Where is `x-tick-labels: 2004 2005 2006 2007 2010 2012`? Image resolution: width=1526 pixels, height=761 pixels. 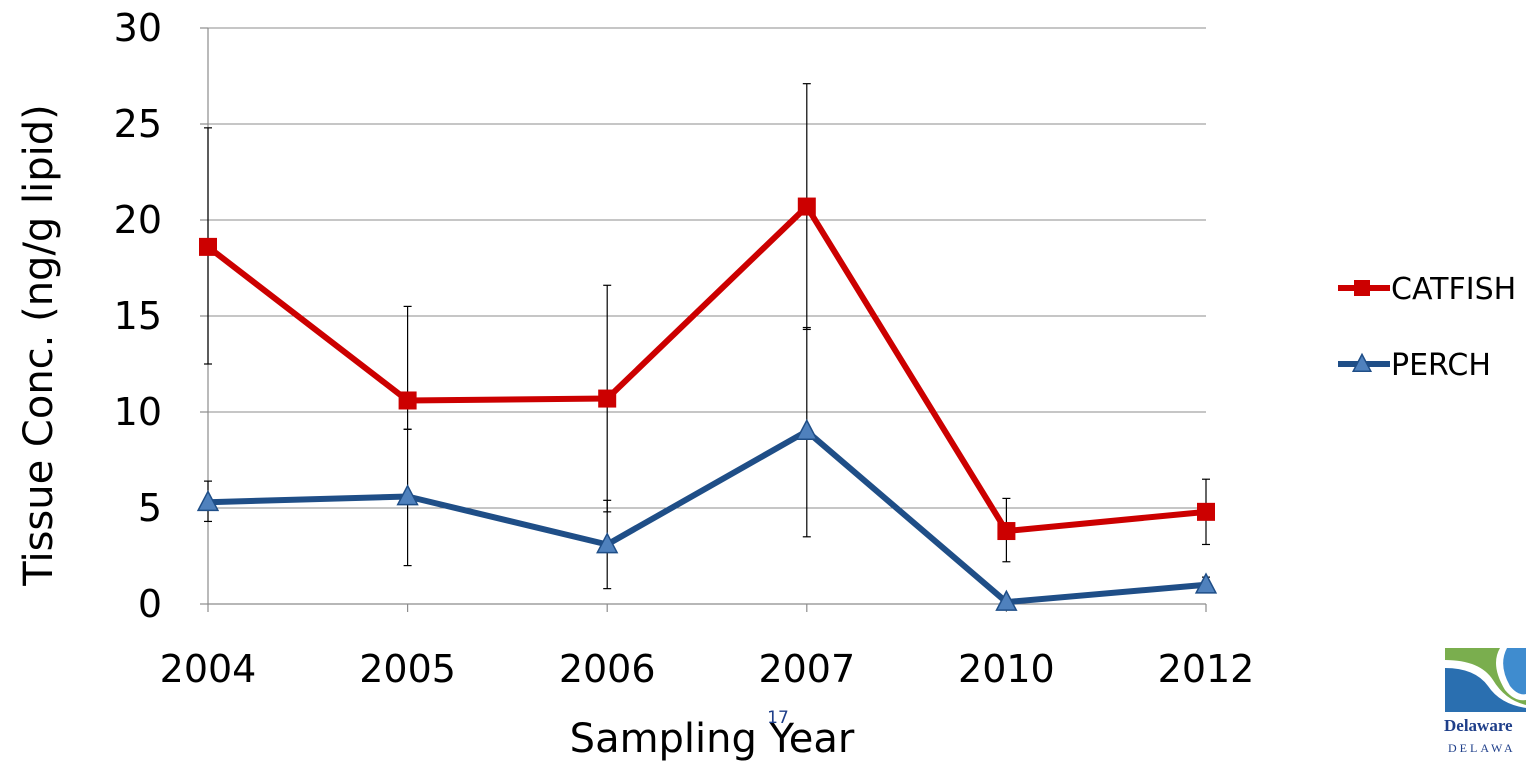
x-tick-labels: 2004 2005 2006 2007 2010 2012 is located at coordinates (707, 669).